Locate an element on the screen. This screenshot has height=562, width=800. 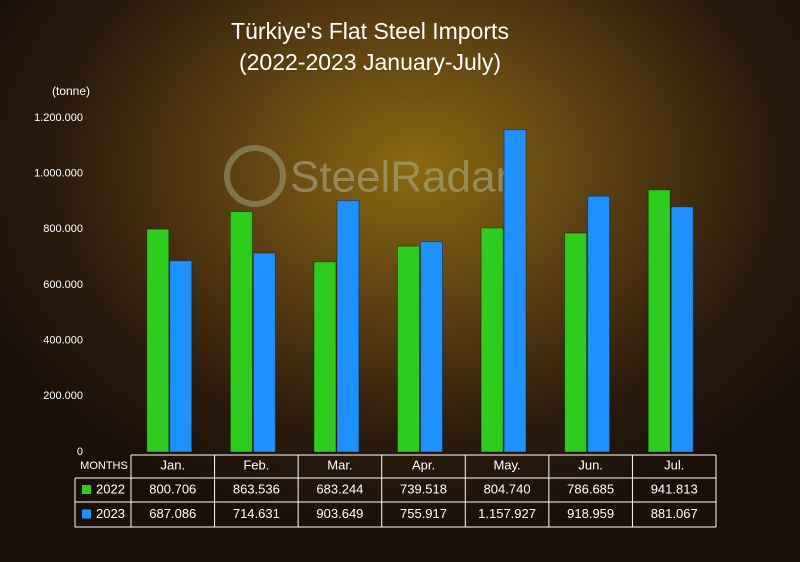
table-value: 786.685 is located at coordinates (590, 488).